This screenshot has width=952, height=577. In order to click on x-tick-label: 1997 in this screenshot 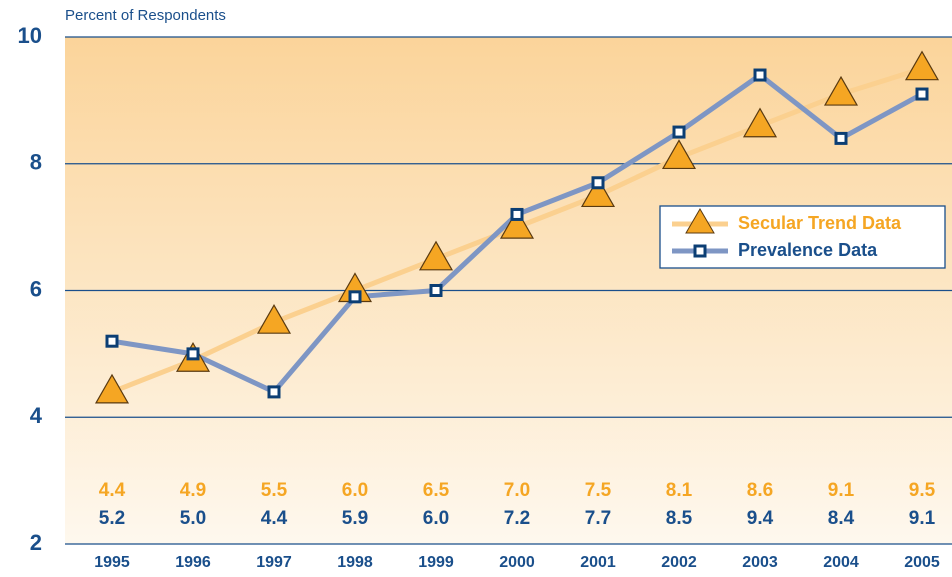, I will do `click(274, 562)`.